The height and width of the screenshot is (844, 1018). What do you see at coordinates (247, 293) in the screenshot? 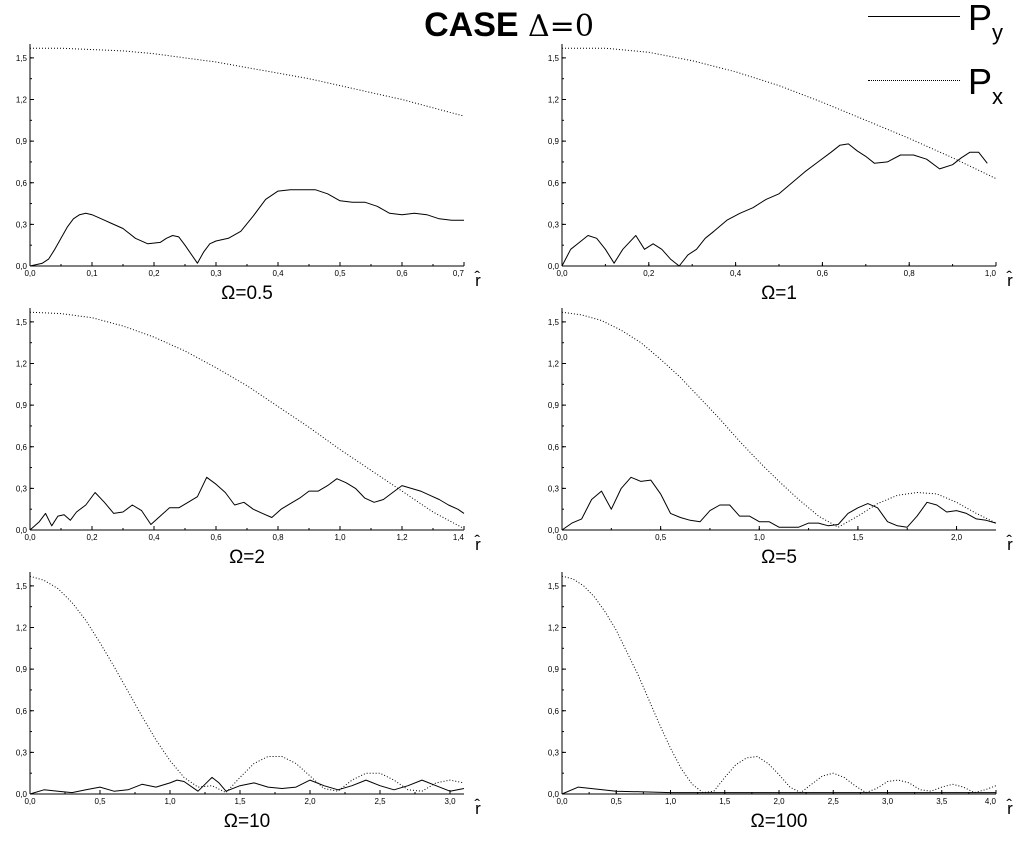
I see `panel-caption: Ω=0.5` at bounding box center [247, 293].